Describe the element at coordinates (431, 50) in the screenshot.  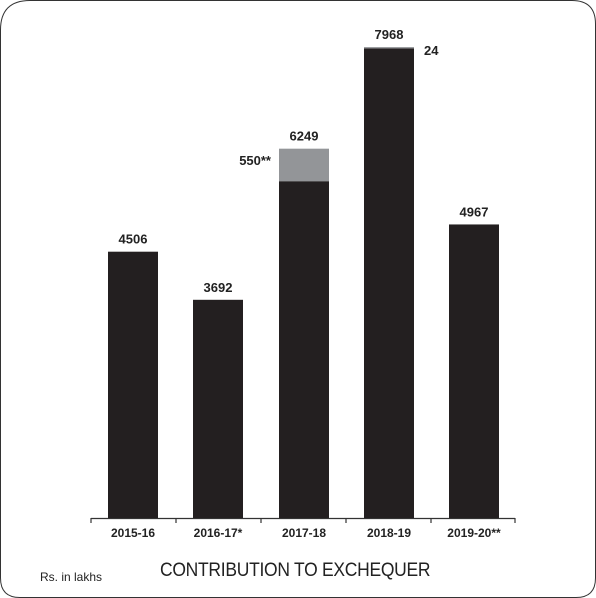
I see `segment-label-2018-19: 24` at that location.